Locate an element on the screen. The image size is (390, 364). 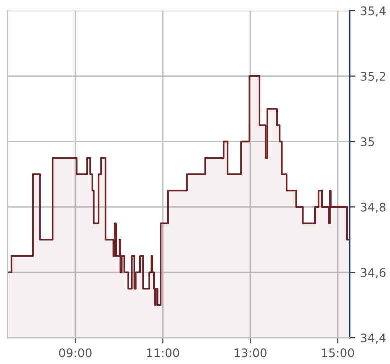
x-tick-label: 11:00 is located at coordinates (163, 353).